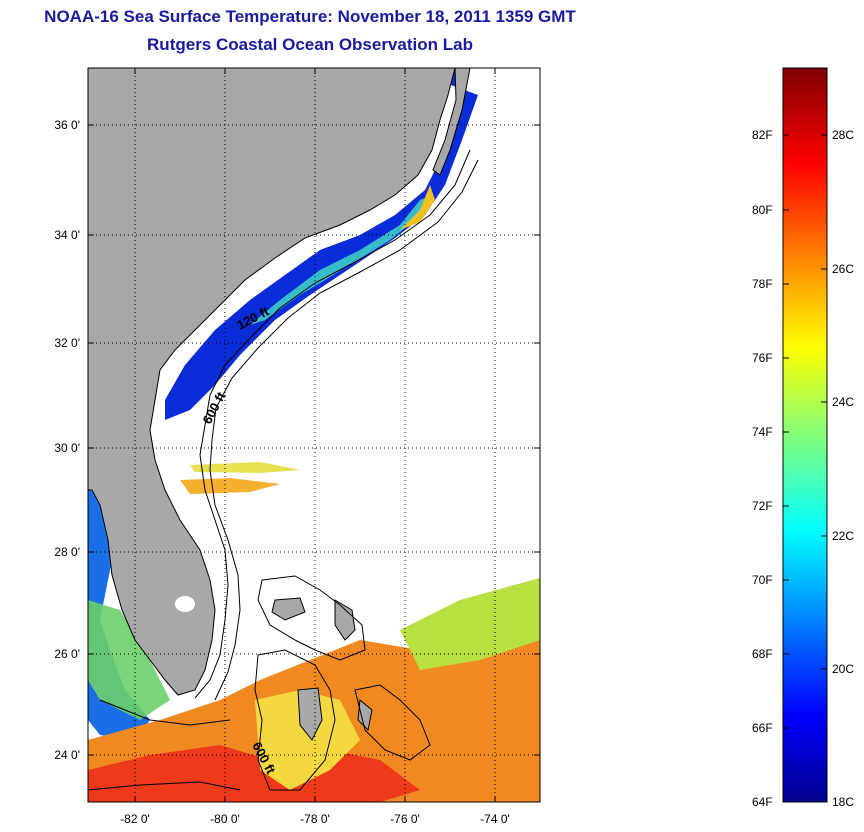 This screenshot has width=864, height=832. Describe the element at coordinates (762, 728) in the screenshot. I see `colorbar-label-66f: 66F` at that location.